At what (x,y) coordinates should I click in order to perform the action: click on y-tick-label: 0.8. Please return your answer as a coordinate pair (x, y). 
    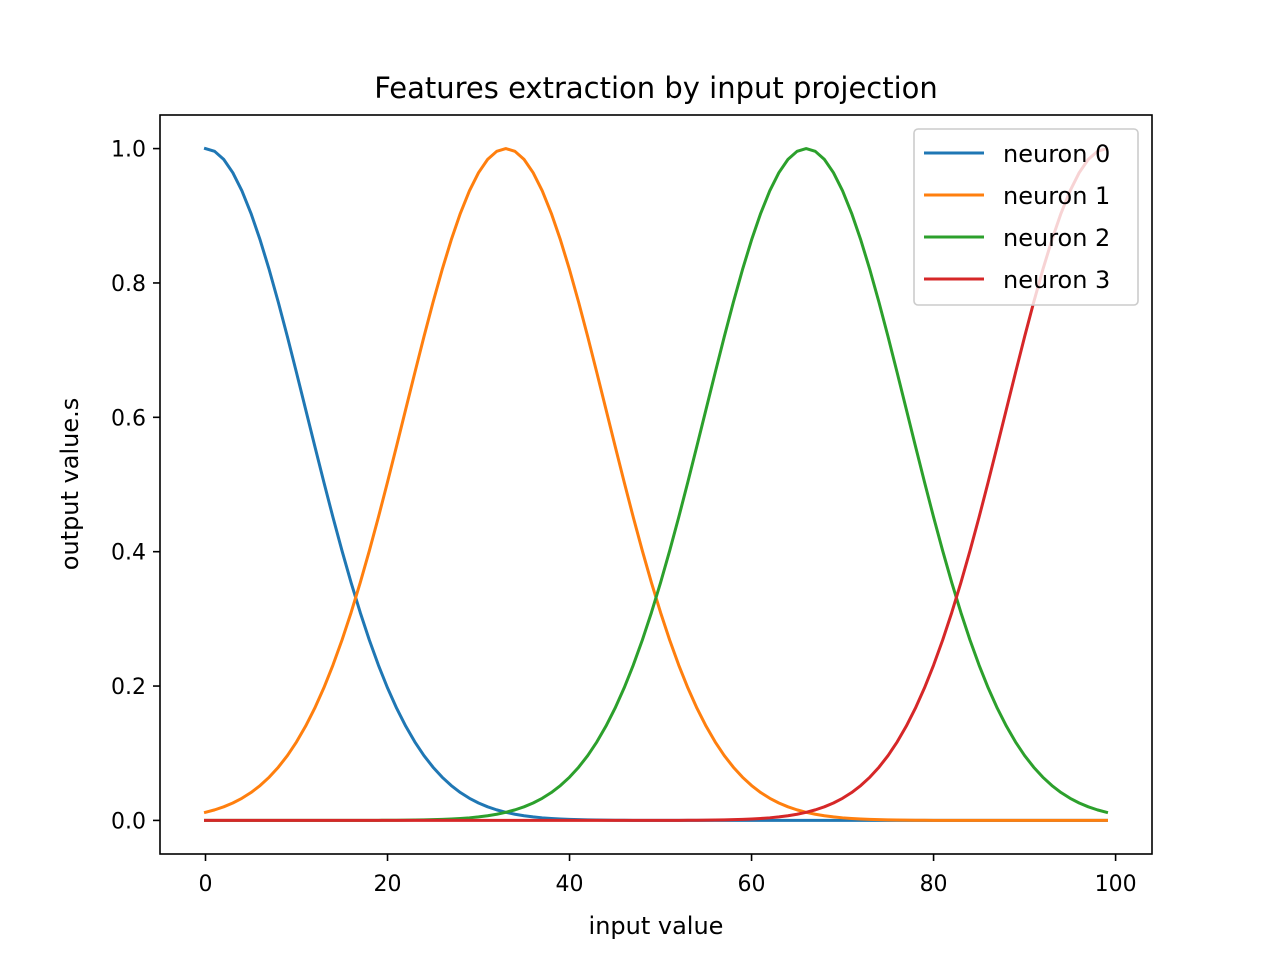
    Looking at the image, I should click on (128, 284).